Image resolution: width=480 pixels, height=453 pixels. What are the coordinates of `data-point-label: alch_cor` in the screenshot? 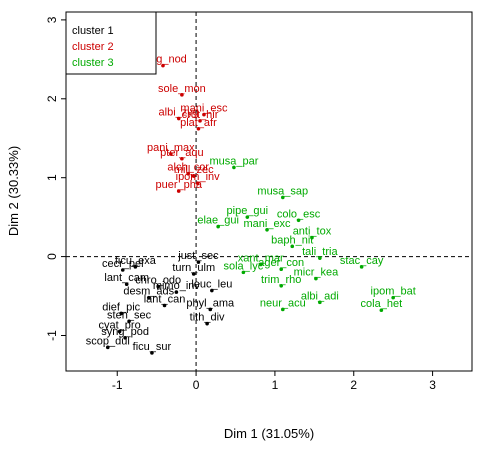 It's located at (188, 168).